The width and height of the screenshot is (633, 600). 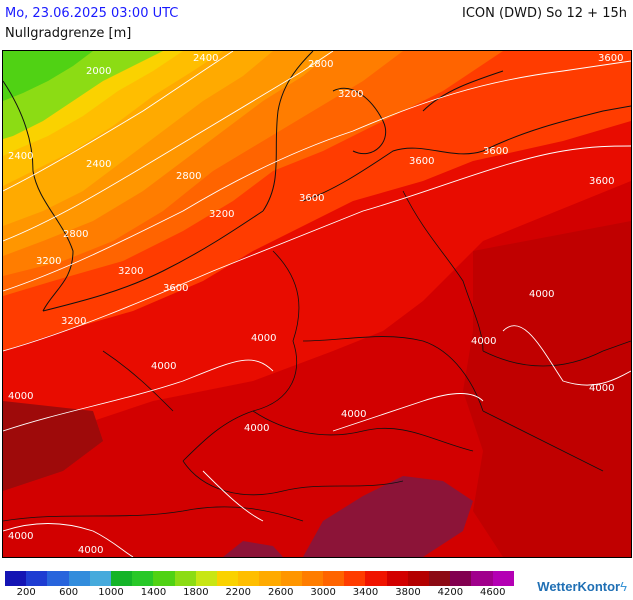 I want to click on lightning-icon: ϟ, so click(x=623, y=586).